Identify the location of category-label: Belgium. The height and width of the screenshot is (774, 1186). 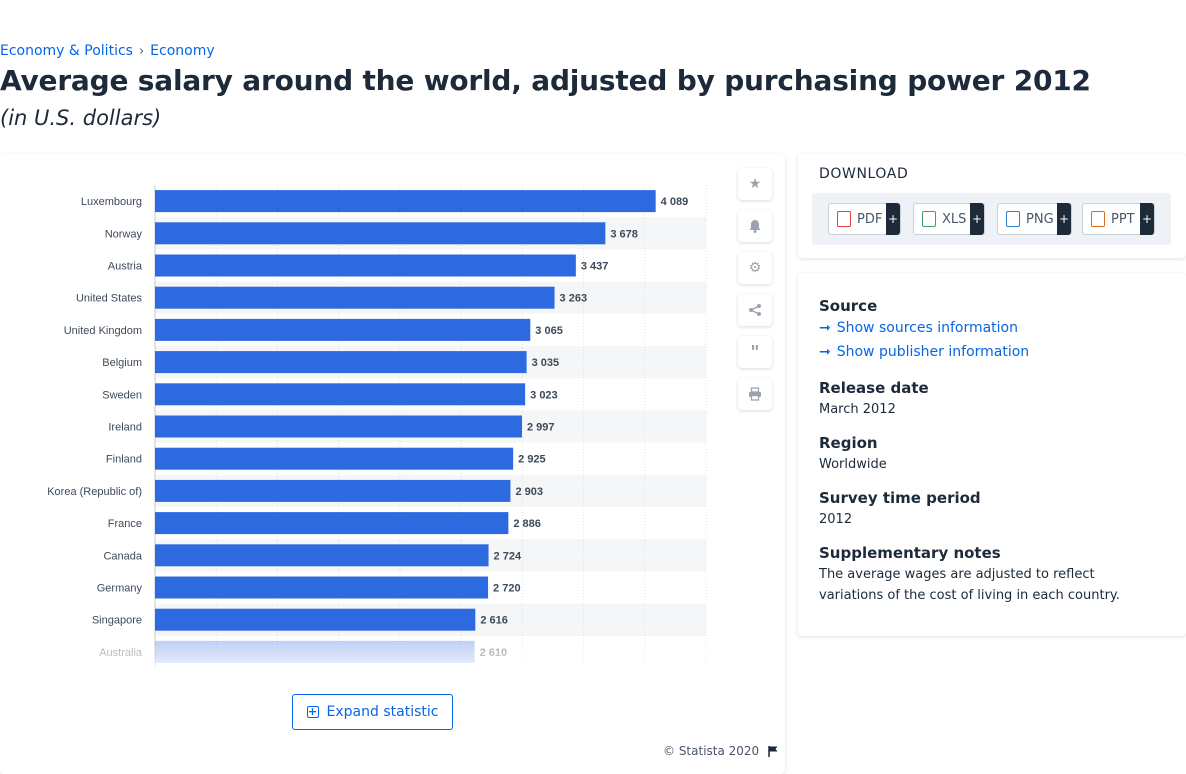
(122, 363).